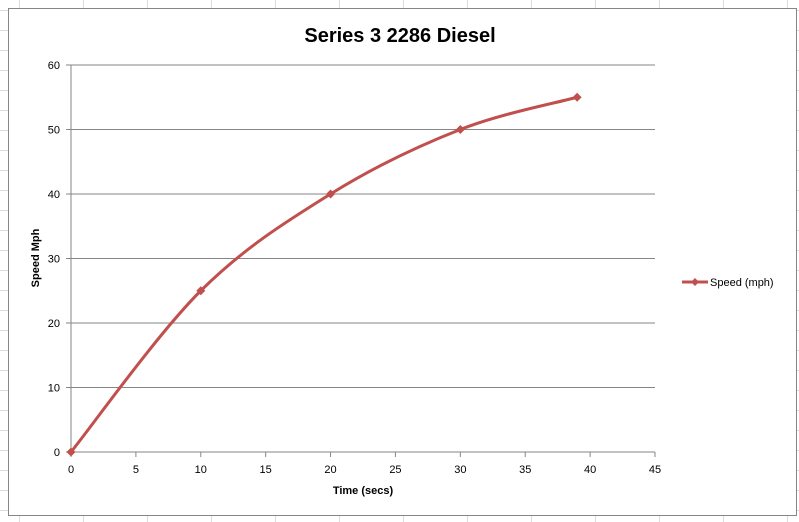 The height and width of the screenshot is (522, 799). What do you see at coordinates (395, 470) in the screenshot?
I see `x-tick-label: 25` at bounding box center [395, 470].